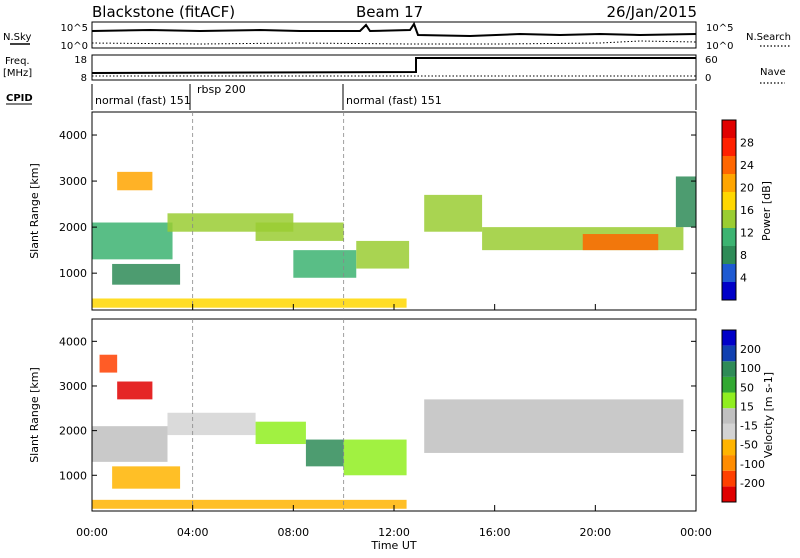 The width and height of the screenshot is (800, 558). What do you see at coordinates (766, 211) in the screenshot?
I see `power-colorbar-label: Power [dB]` at bounding box center [766, 211].